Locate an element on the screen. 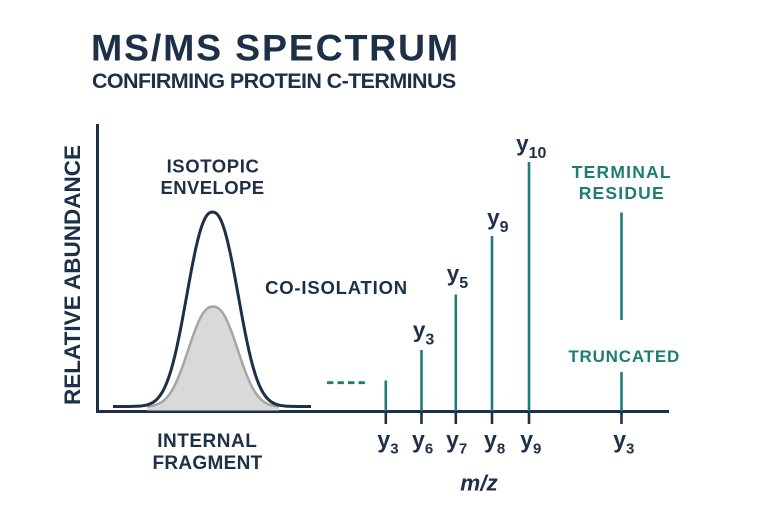 The height and width of the screenshot is (517, 768). svg-text: MS/MS SPECTRUM is located at coordinates (275, 48).